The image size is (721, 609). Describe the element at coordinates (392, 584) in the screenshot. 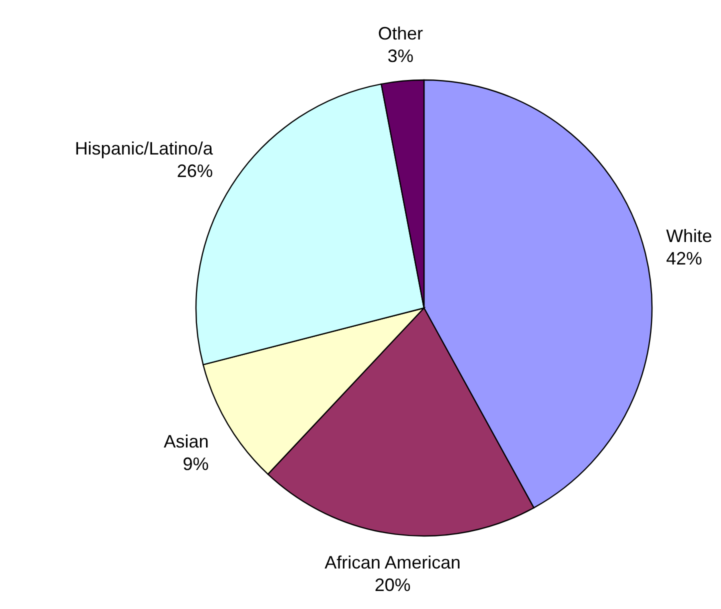

I see `data-label: 20%` at that location.